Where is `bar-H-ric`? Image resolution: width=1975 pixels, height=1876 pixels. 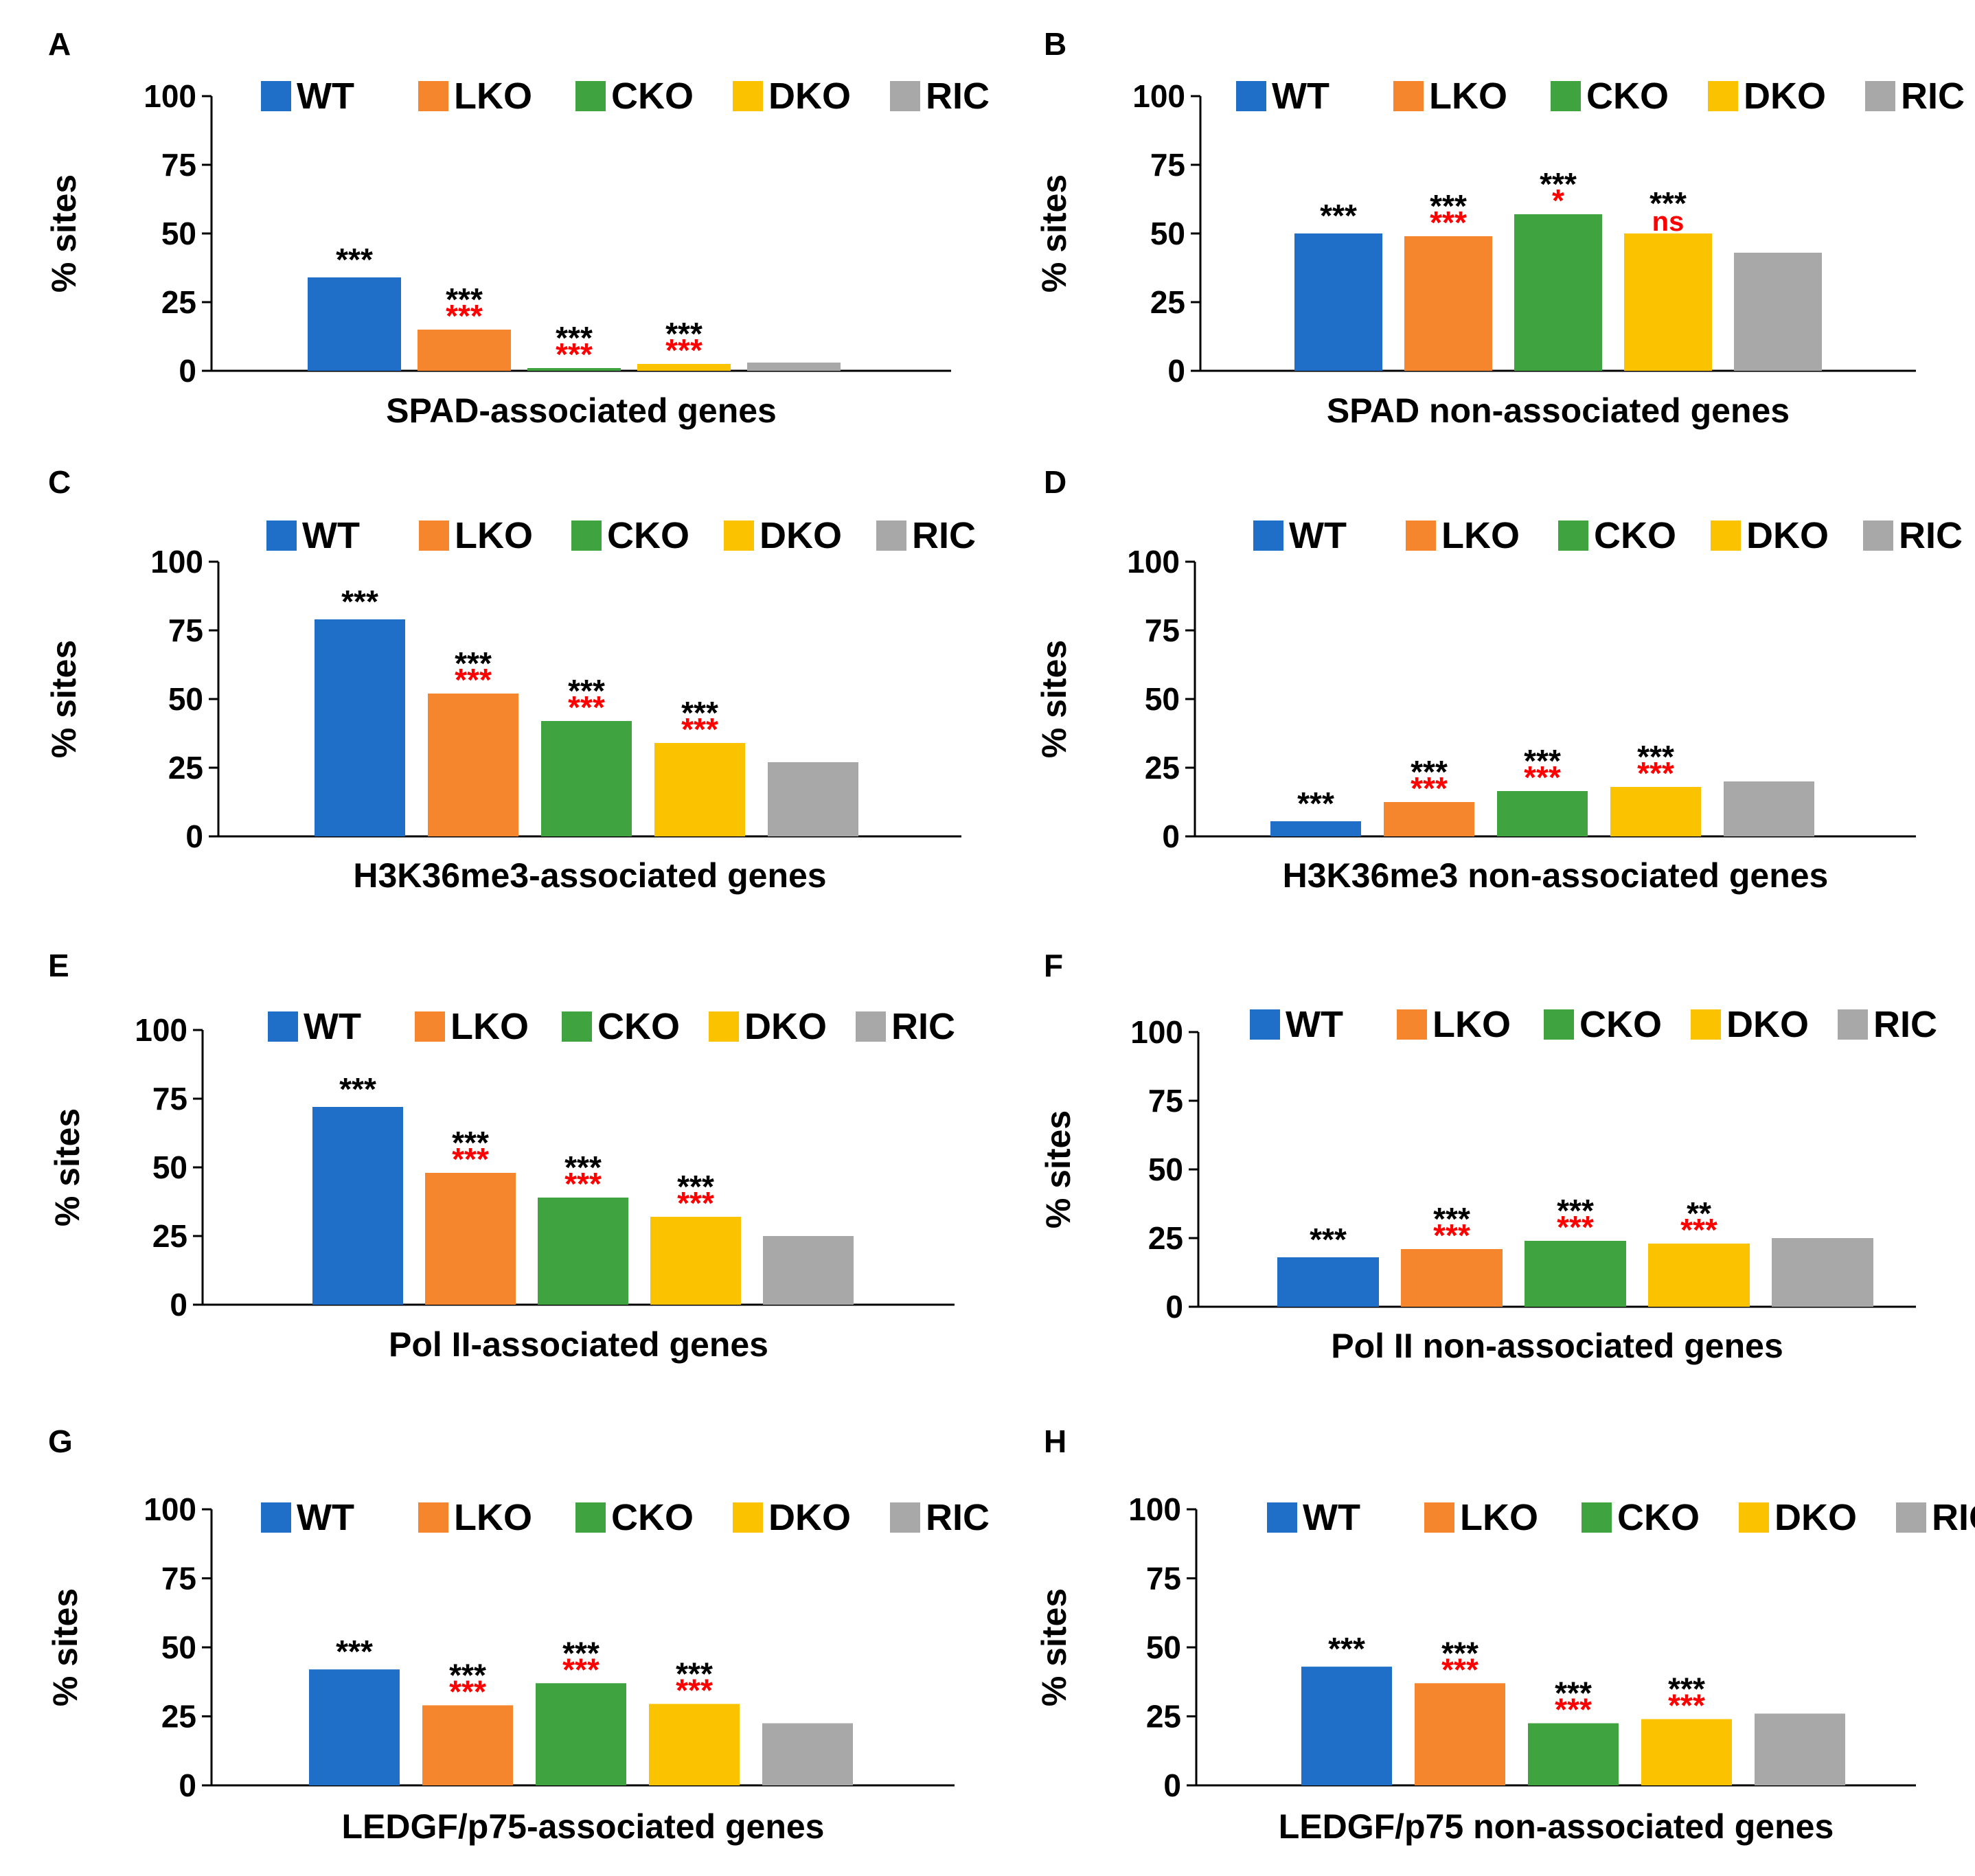
bar-H-ric is located at coordinates (1800, 1749).